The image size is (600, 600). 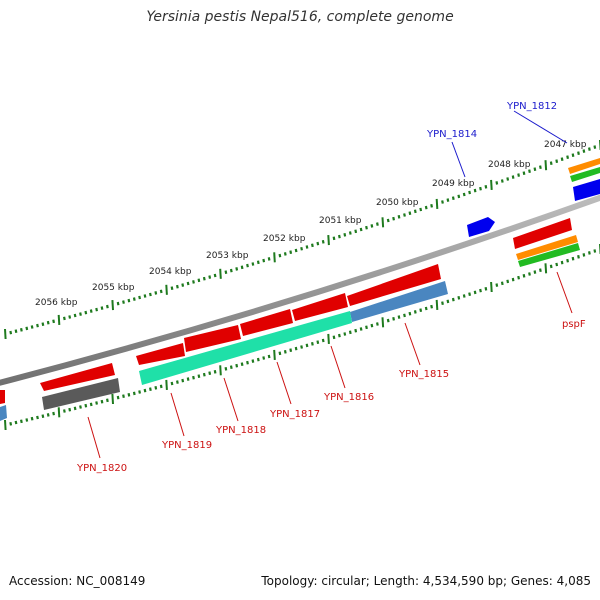 What do you see at coordinates (509, 165) in the screenshot?
I see `tick-label-2048: 2048 kbp` at bounding box center [509, 165].